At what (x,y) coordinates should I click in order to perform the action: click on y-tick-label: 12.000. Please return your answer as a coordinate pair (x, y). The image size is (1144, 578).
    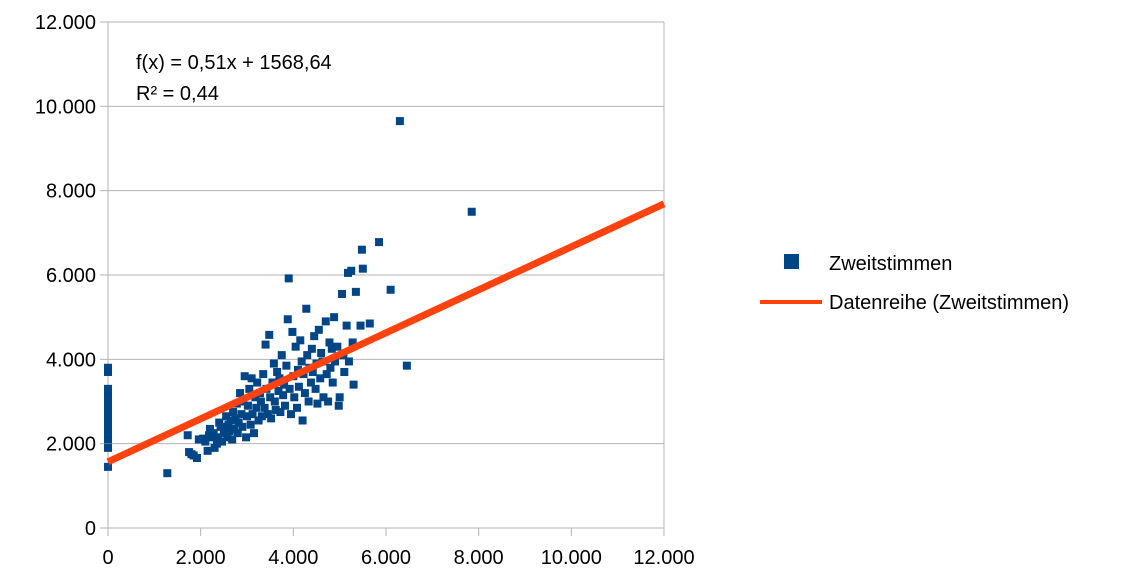
    Looking at the image, I should click on (65, 23).